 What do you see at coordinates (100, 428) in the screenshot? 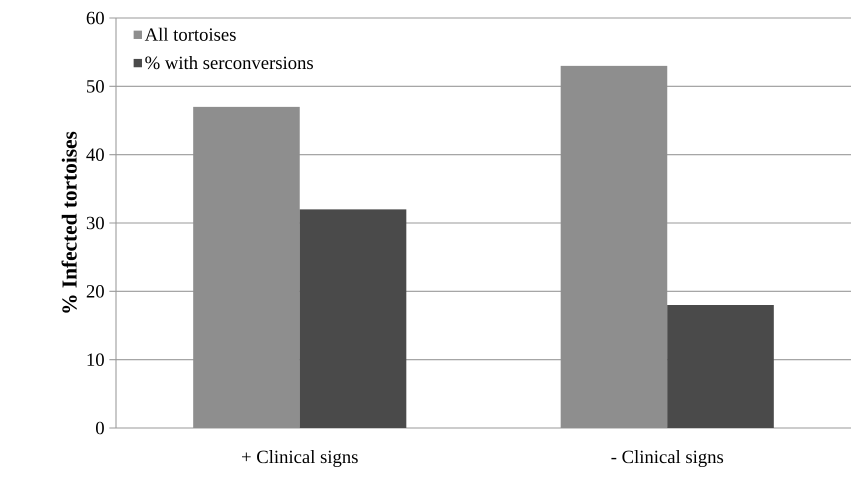
I see `y-tick-label: 0` at bounding box center [100, 428].